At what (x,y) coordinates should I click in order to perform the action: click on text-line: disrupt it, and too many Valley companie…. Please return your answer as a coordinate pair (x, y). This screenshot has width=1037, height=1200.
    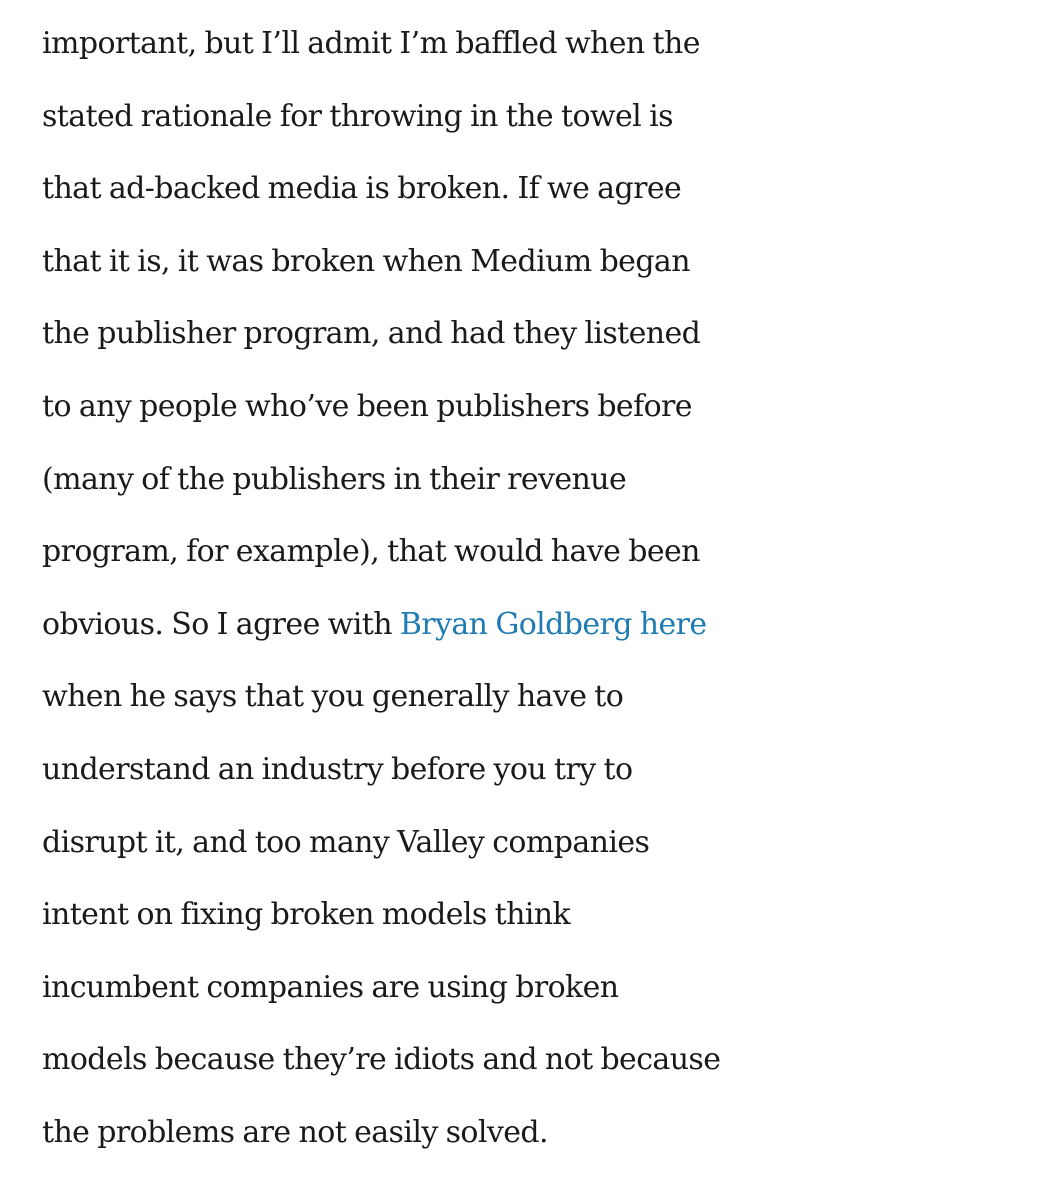
    Looking at the image, I should click on (346, 842).